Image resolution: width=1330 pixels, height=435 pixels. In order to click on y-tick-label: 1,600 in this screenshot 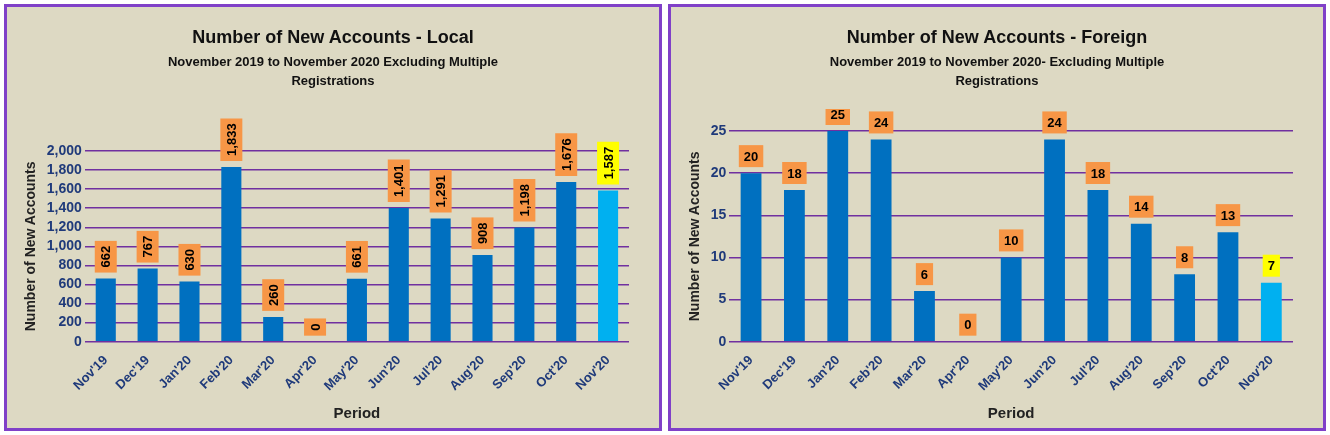, I will do `click(64, 187)`.